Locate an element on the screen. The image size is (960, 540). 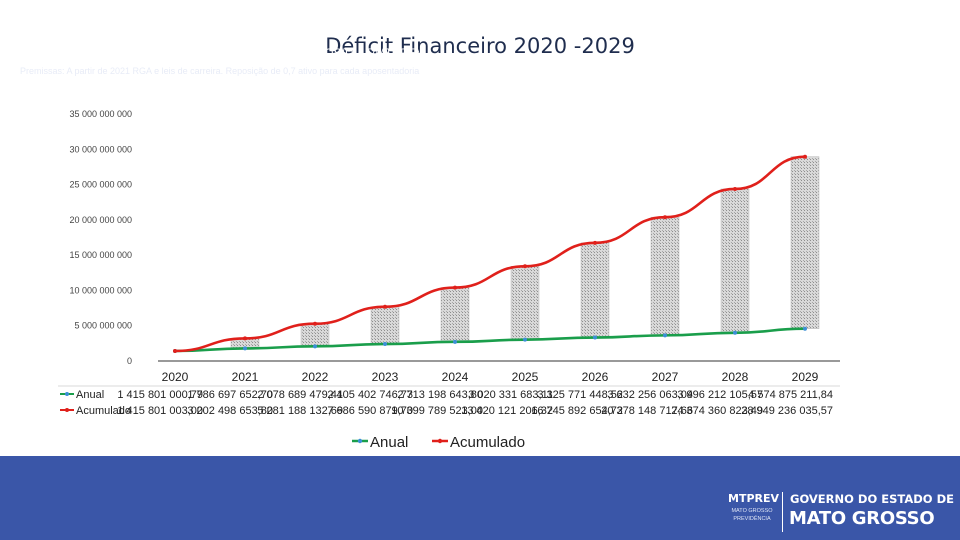
table-cell-acumulado-2025: 13 420 121 206,32 is located at coordinates (507, 411).